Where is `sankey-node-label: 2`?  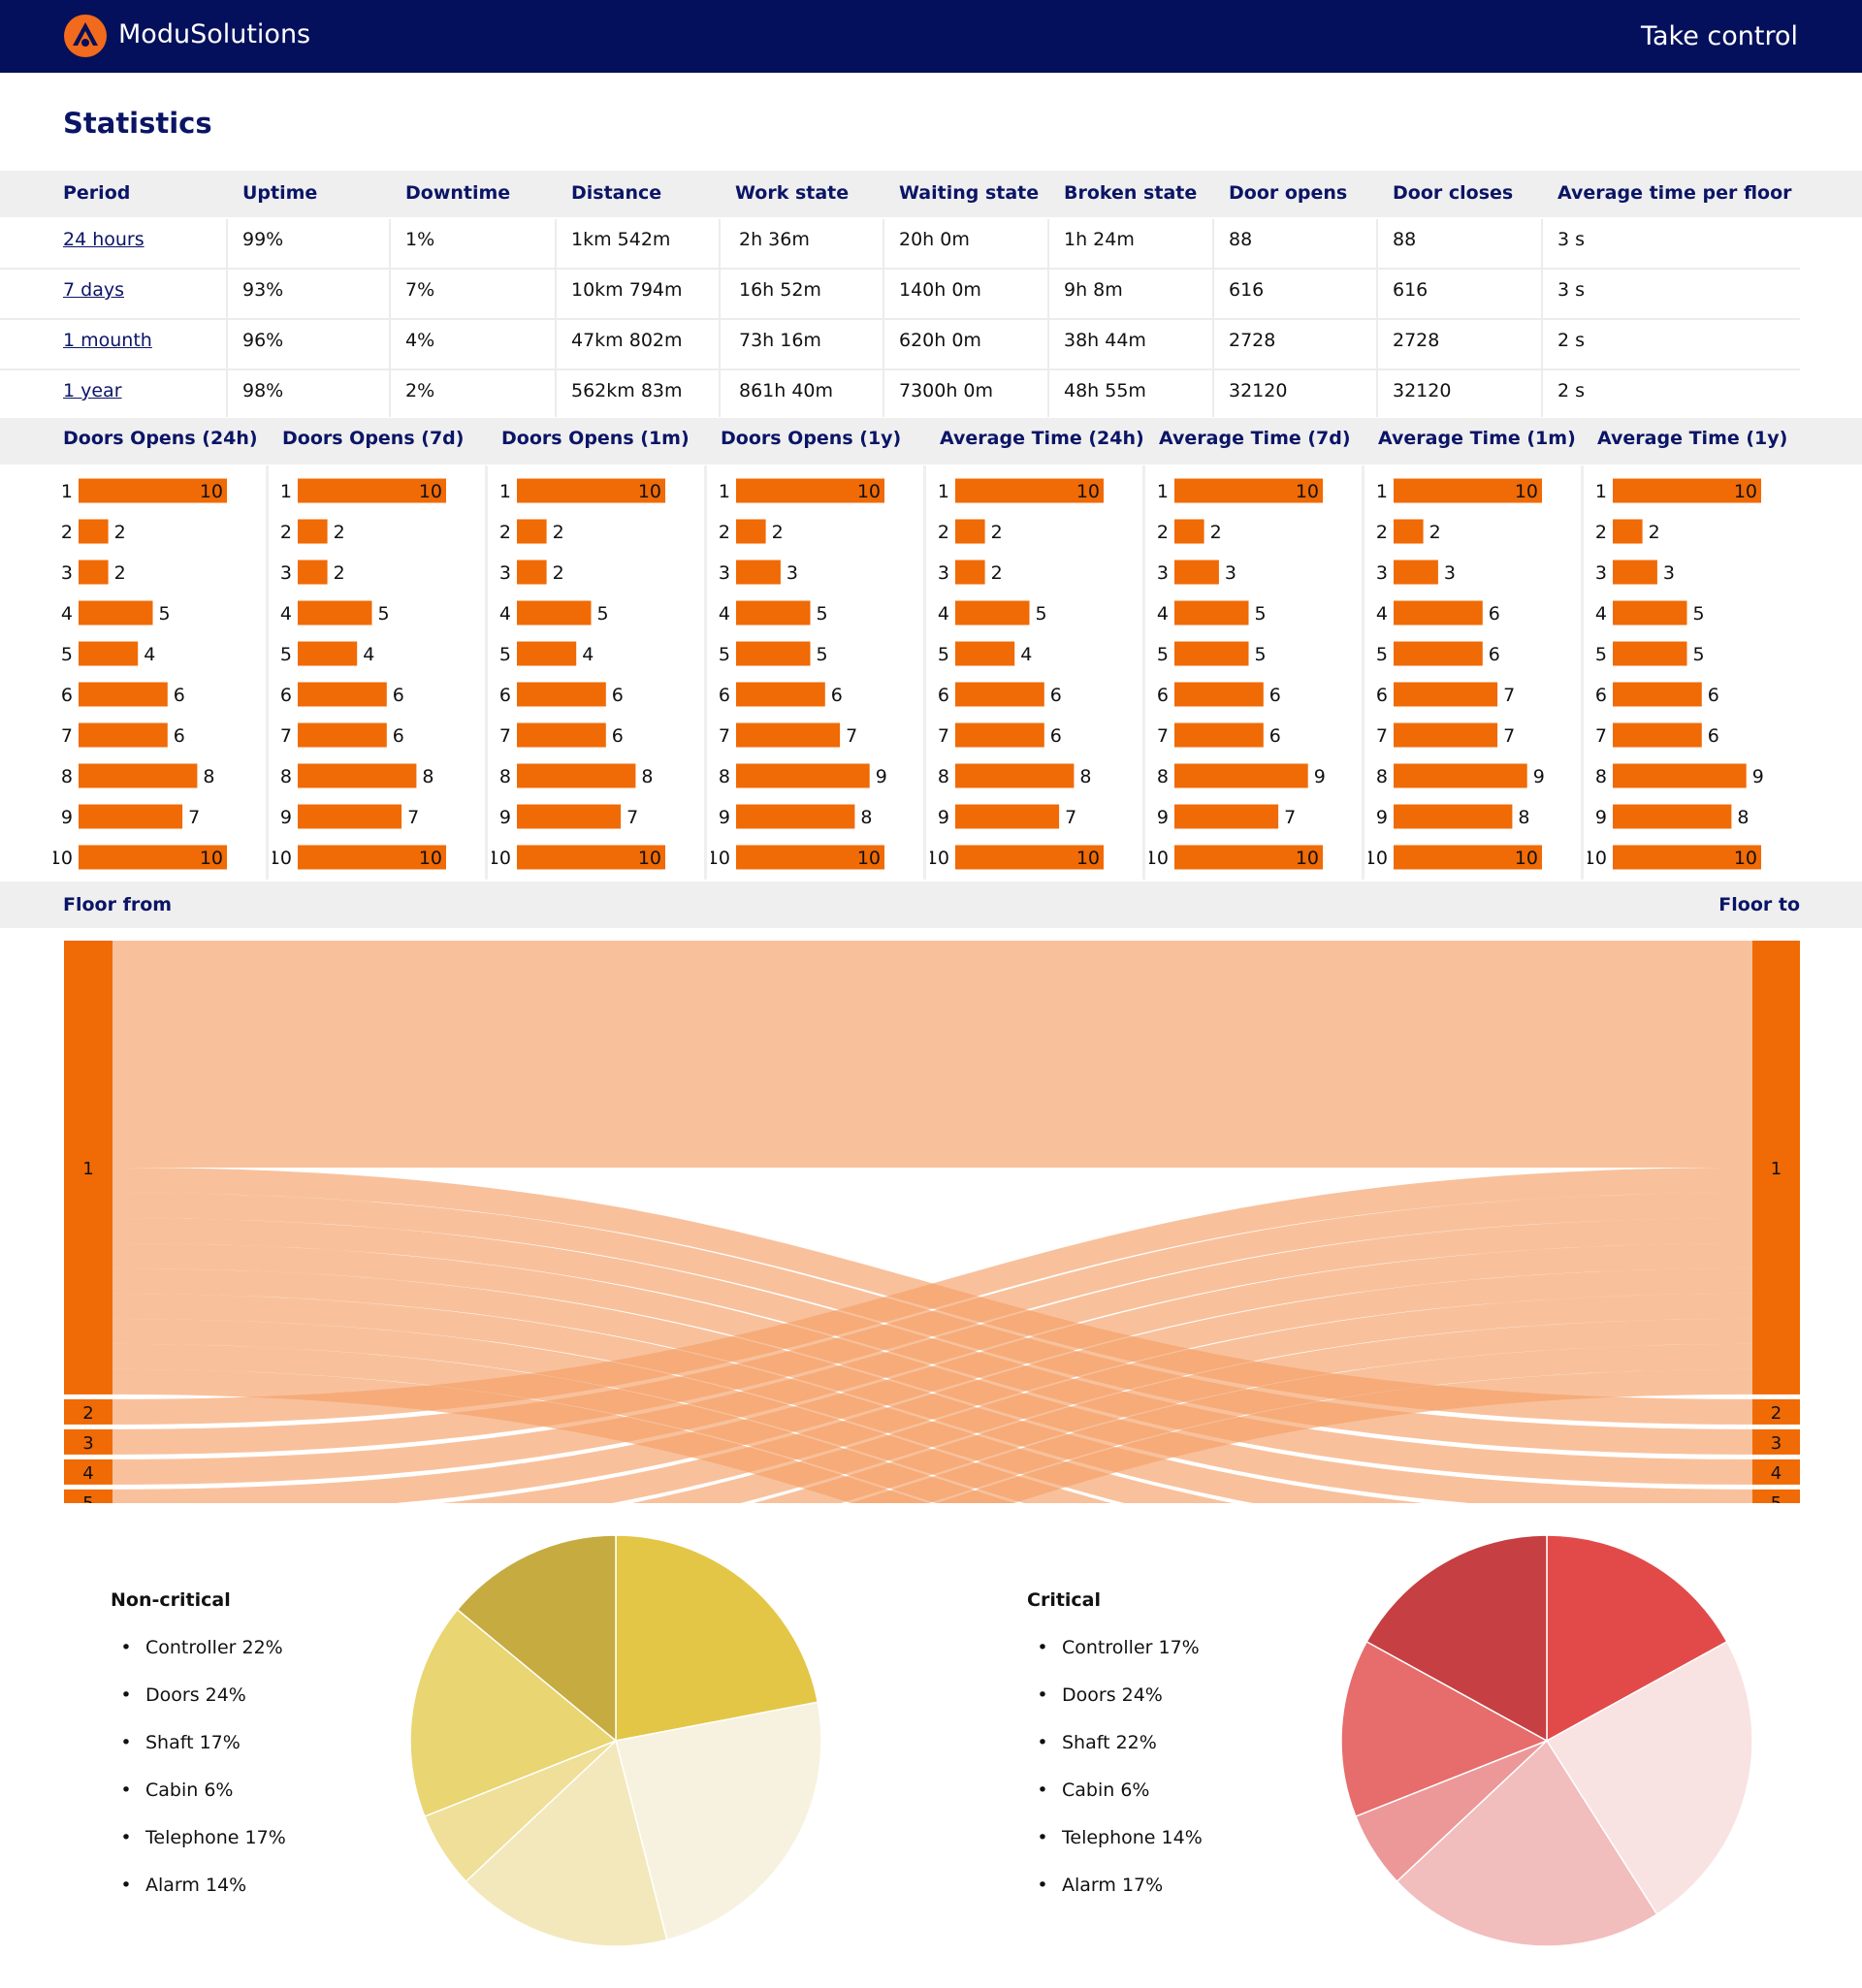 sankey-node-label: 2 is located at coordinates (87, 1413).